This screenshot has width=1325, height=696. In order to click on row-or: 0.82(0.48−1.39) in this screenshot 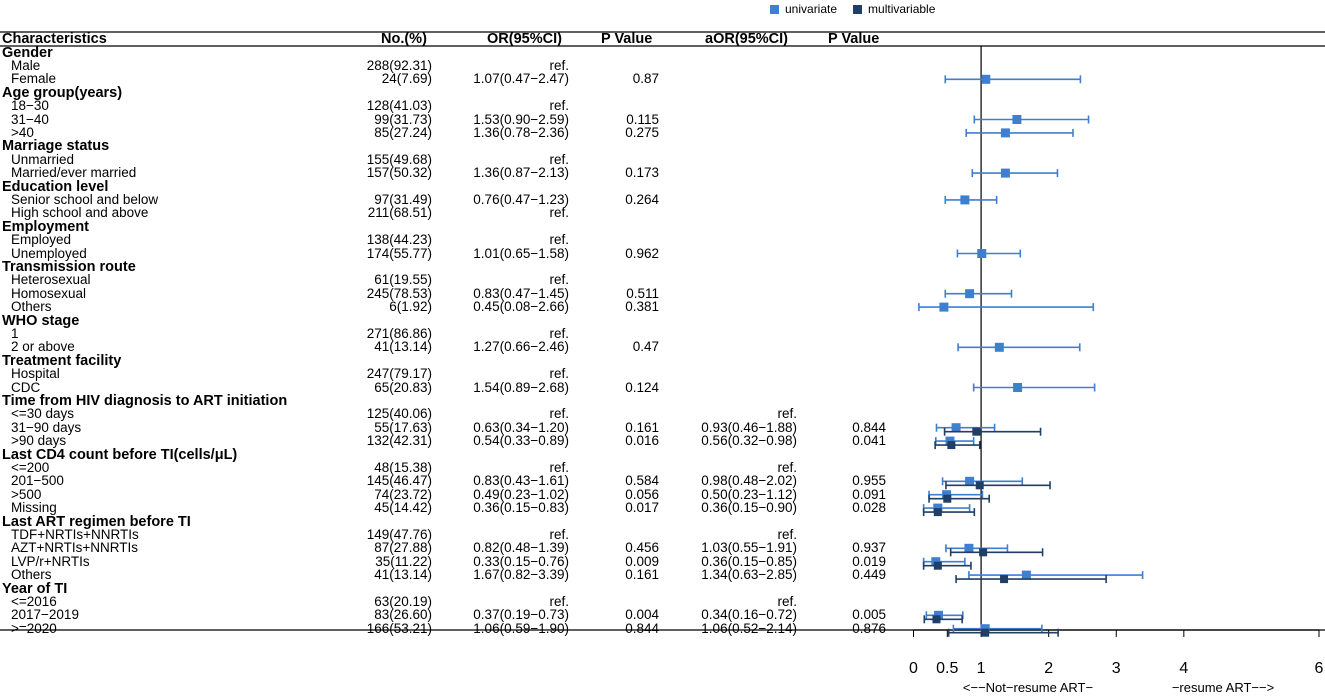, I will do `click(521, 548)`.